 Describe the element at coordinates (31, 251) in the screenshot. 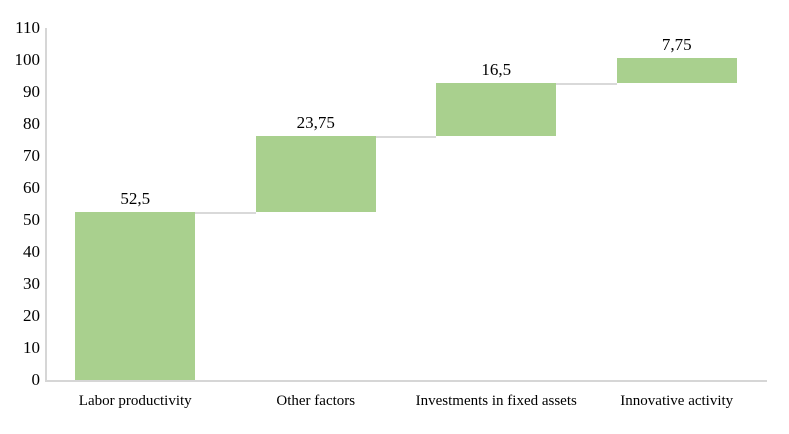

I see `y-tick-label: 40` at that location.